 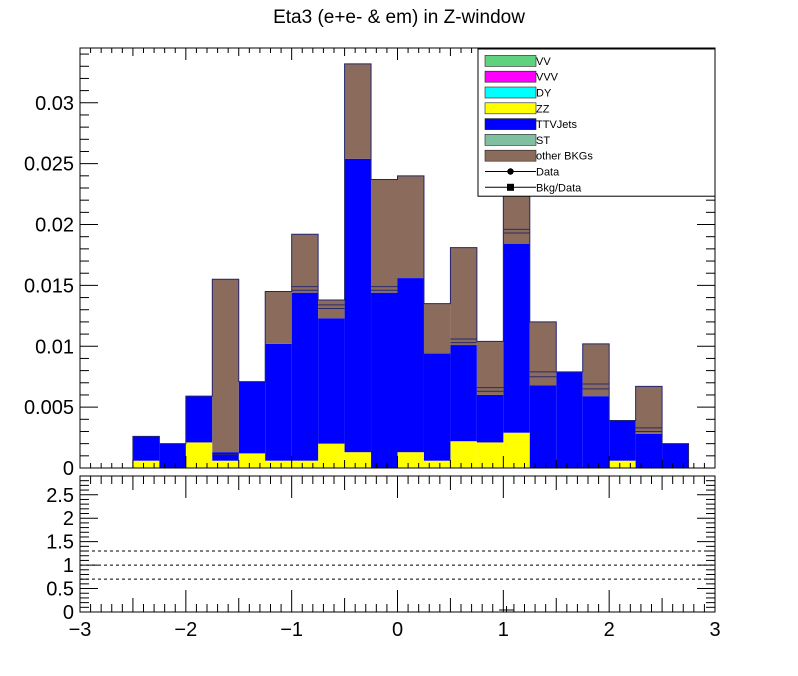 What do you see at coordinates (54, 104) in the screenshot?
I see `top-ytick-label: 0.03` at bounding box center [54, 104].